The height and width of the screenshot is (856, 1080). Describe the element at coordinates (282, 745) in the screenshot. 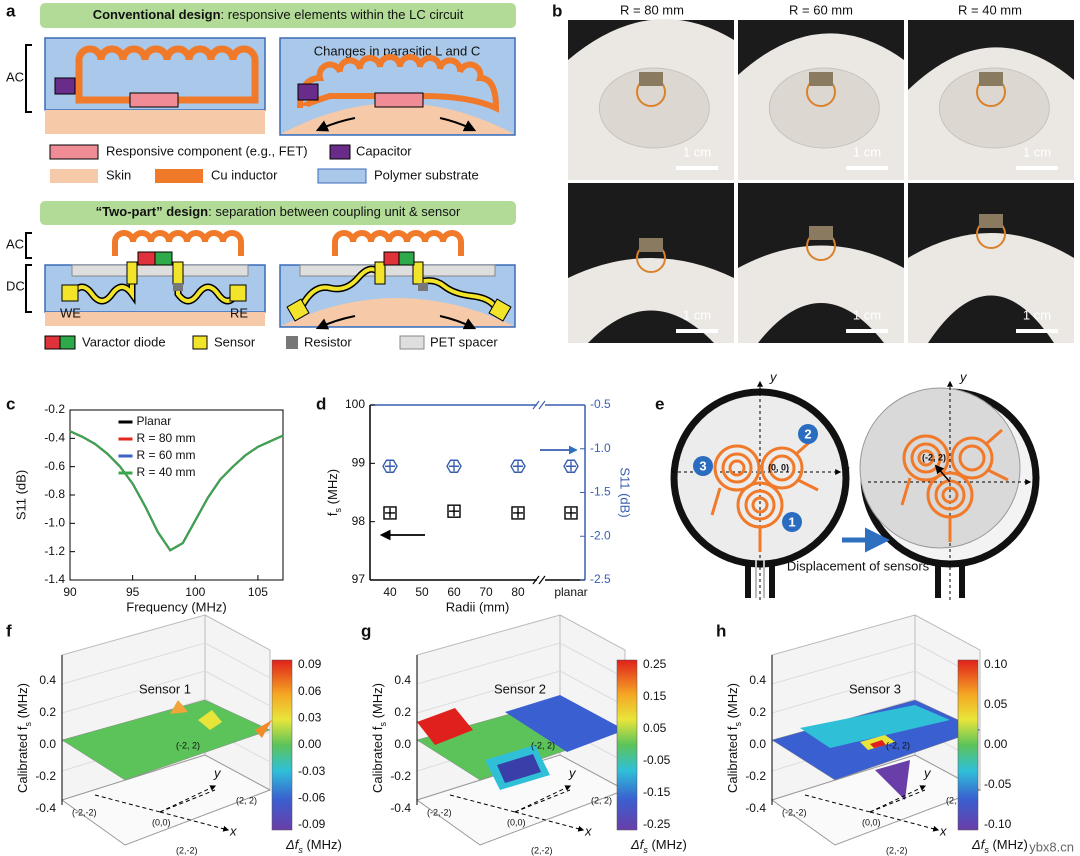

I see `colorbar` at that location.